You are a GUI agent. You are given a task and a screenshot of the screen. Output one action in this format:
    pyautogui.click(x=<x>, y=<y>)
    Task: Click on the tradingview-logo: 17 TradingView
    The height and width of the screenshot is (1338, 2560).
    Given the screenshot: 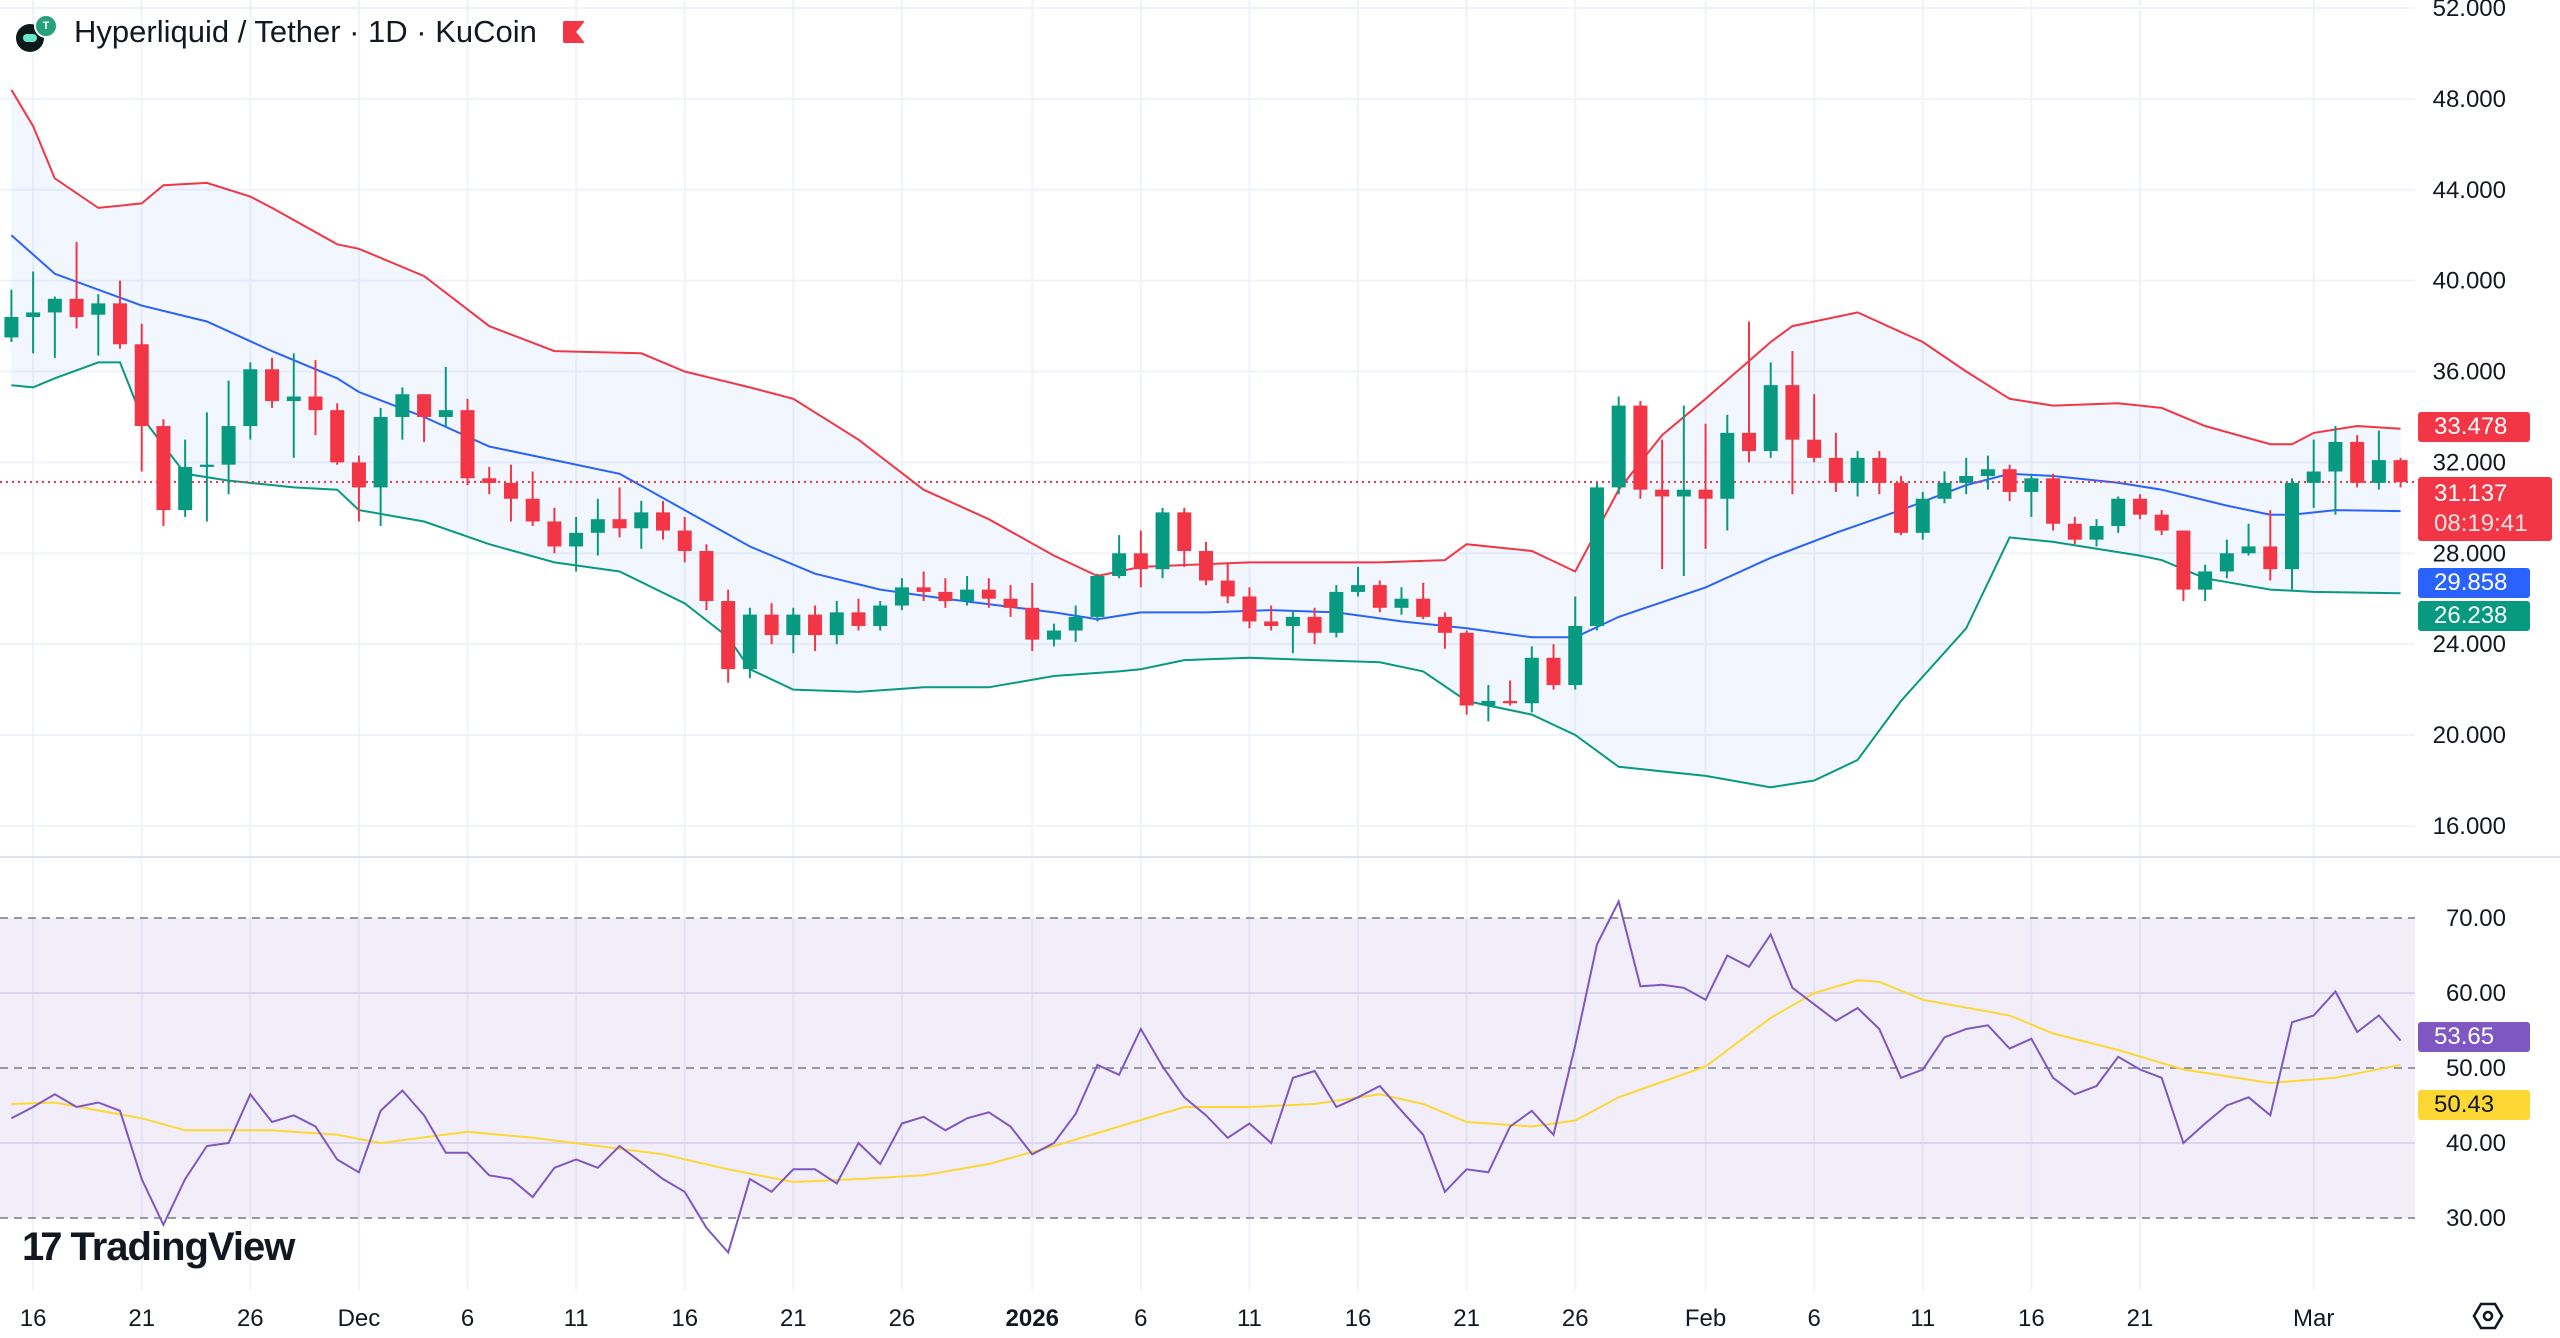 What is the action you would take?
    pyautogui.click(x=158, y=1247)
    